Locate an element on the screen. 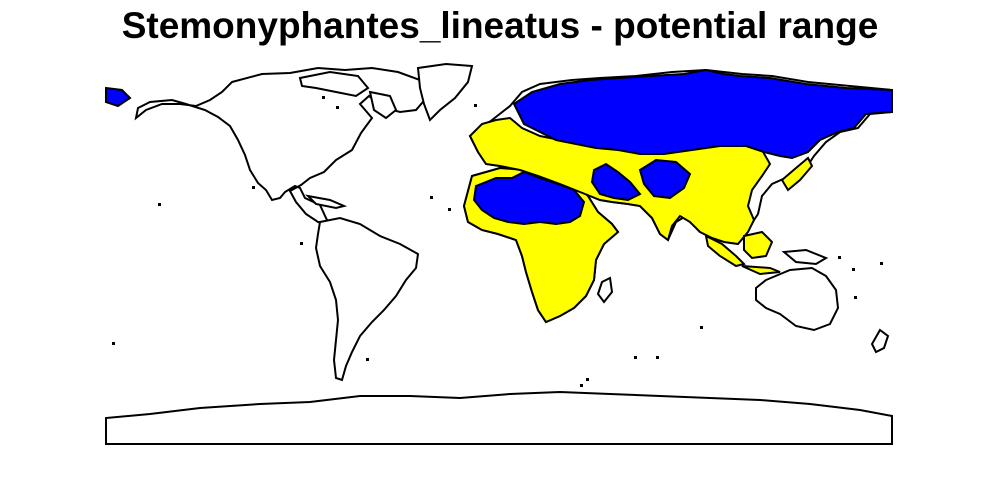 The width and height of the screenshot is (1000, 500). potential-range-borneo is located at coordinates (758, 245).